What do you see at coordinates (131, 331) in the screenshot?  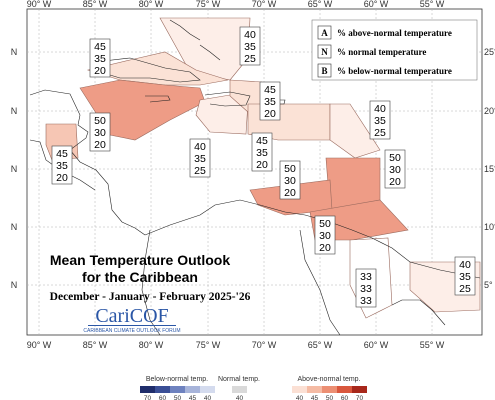 I see `logo-subtitle: CARIBBEAN CLIMATE OUTLOOK FORUM` at bounding box center [131, 331].